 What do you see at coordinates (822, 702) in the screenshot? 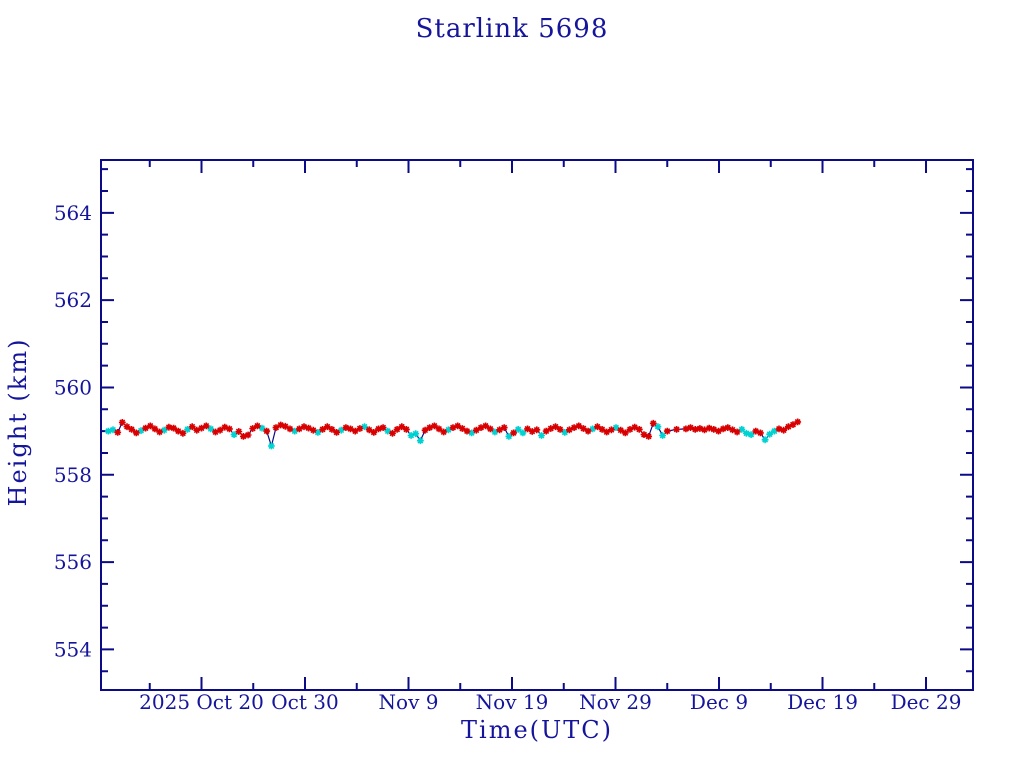
I see `x-tick-label: Dec 19` at bounding box center [822, 702].